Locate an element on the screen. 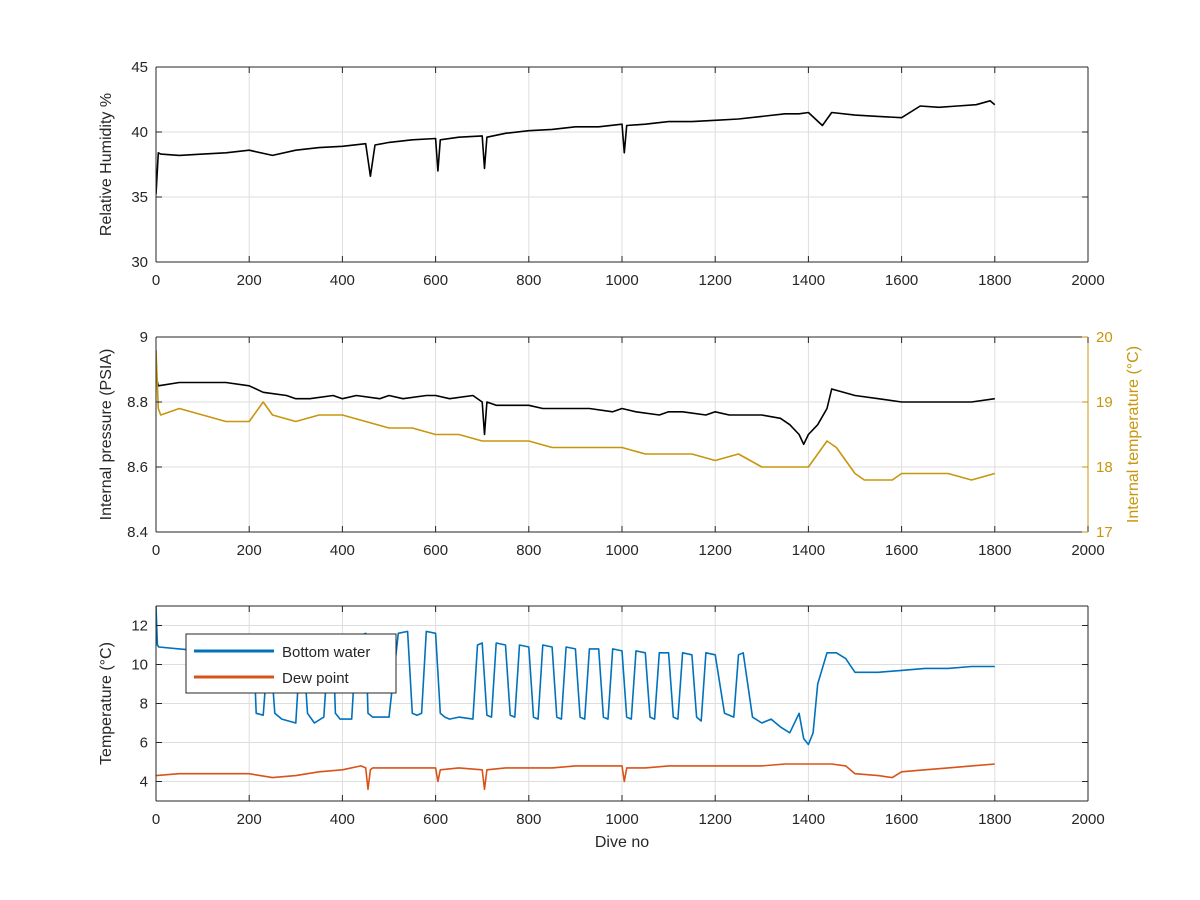 The image size is (1200, 900). series-line-dew-point is located at coordinates (575, 777).